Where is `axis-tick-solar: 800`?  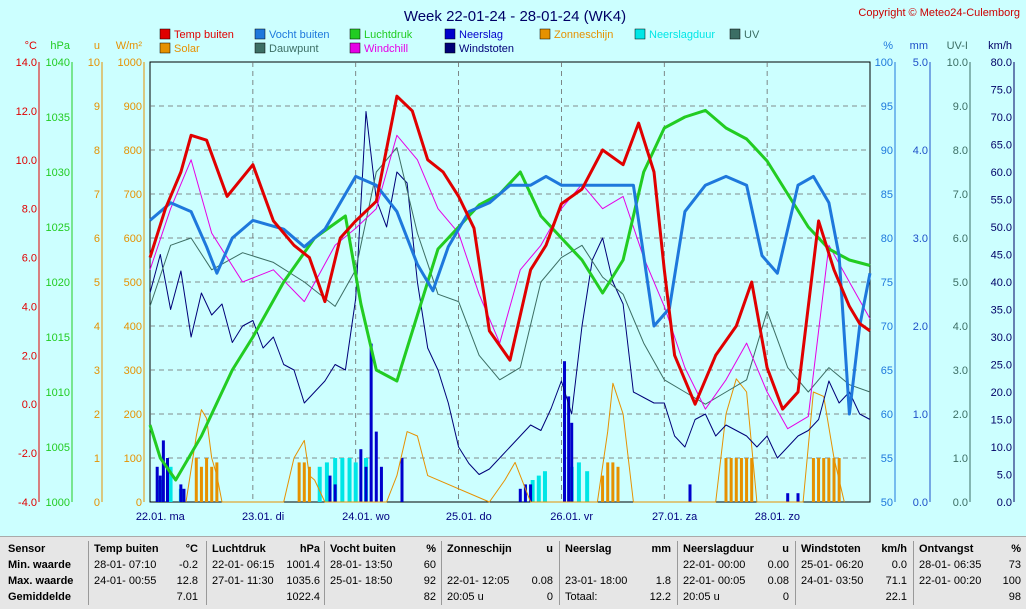 axis-tick-solar: 800 is located at coordinates (133, 151).